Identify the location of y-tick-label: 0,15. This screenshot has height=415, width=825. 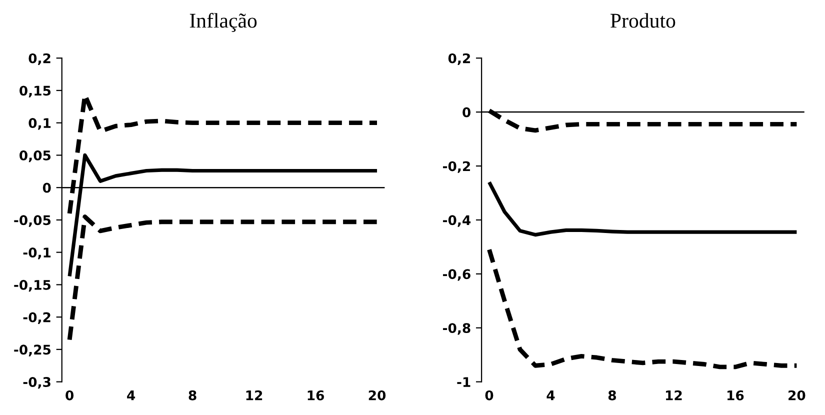
(35, 92).